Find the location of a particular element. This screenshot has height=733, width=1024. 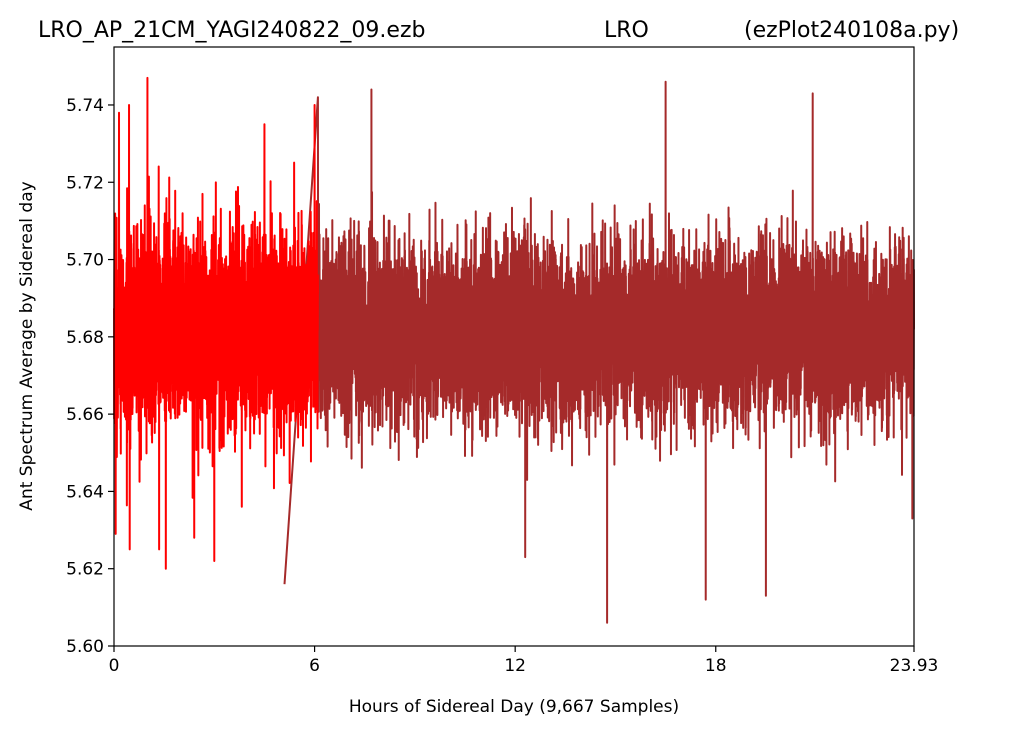

y-tick-label: 5.72 is located at coordinates (85, 183).